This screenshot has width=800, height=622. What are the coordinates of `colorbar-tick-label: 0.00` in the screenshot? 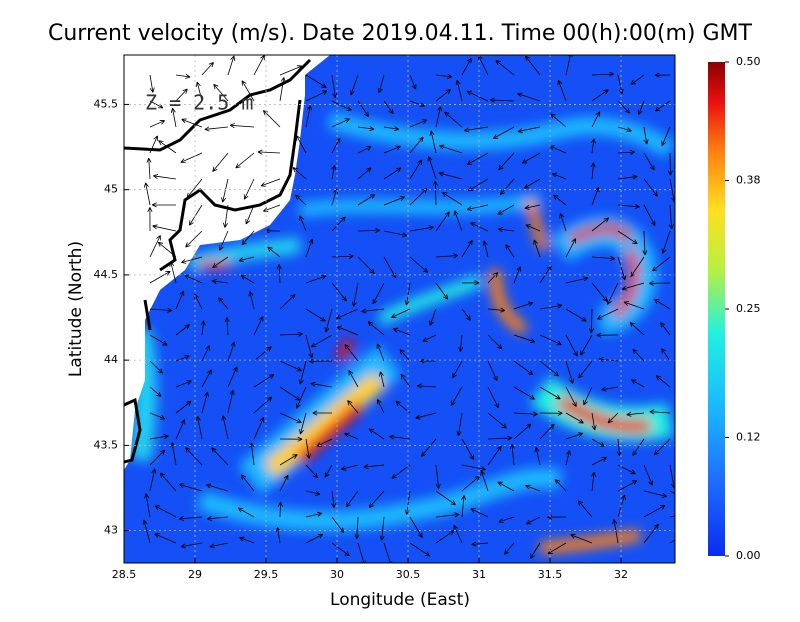 It's located at (748, 555).